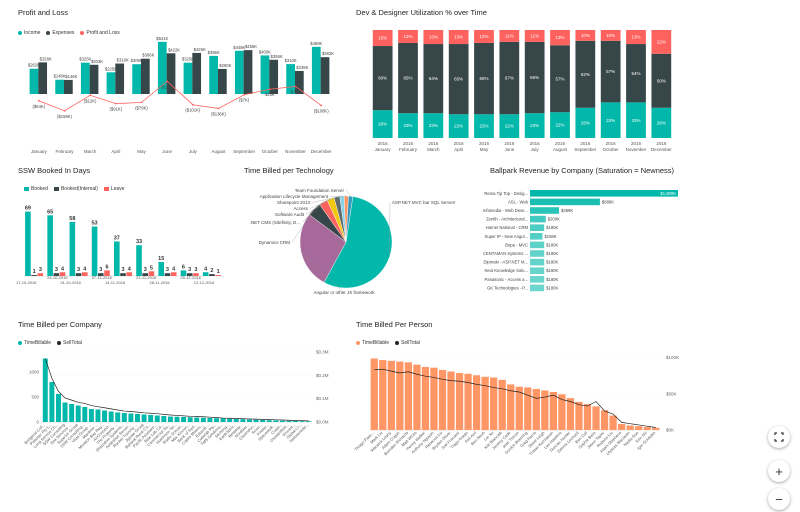  I want to click on segment-data-label: 60%, so click(382, 78).